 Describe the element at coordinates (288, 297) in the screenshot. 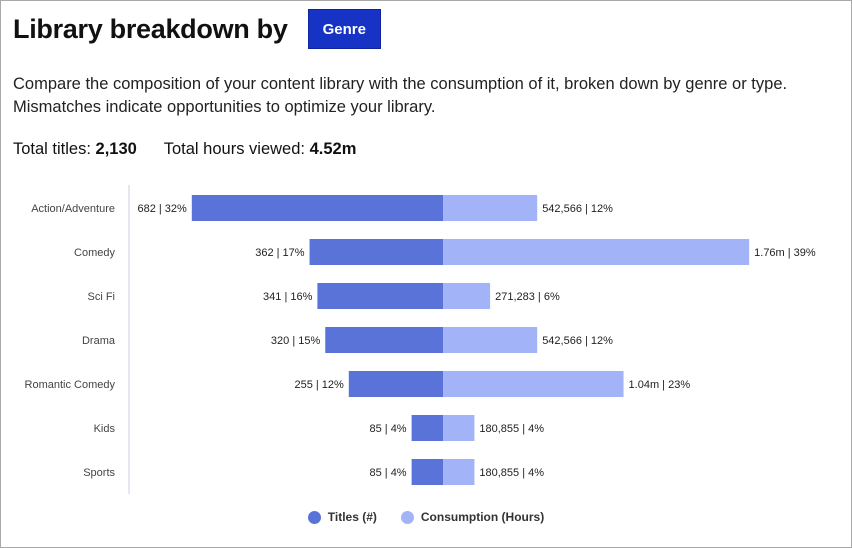

I see `data-label-titles-sci-fi: 341 | 16%` at that location.